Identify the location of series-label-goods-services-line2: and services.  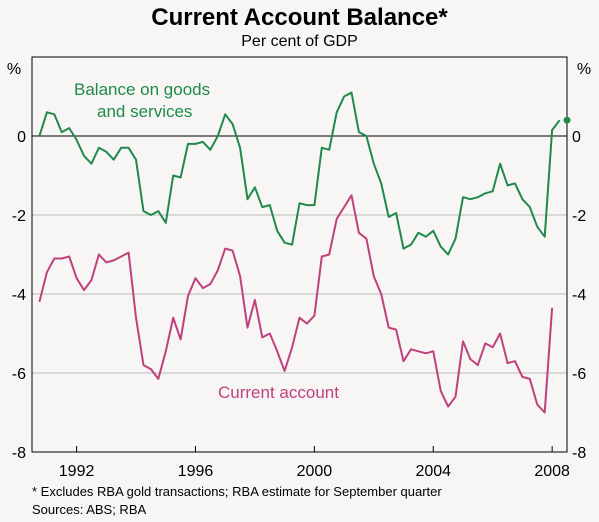
(144, 111).